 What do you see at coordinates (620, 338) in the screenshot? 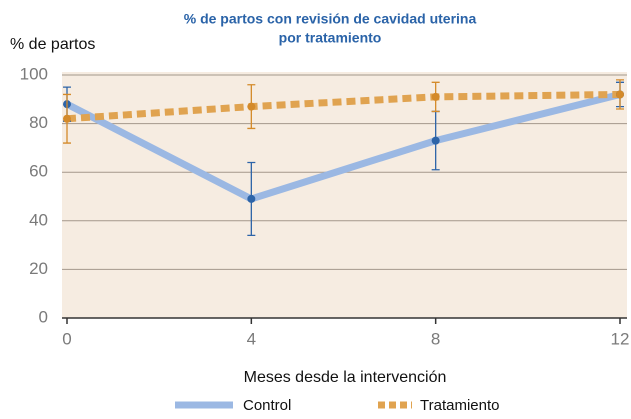
I see `x-tick-label: 12` at bounding box center [620, 338].